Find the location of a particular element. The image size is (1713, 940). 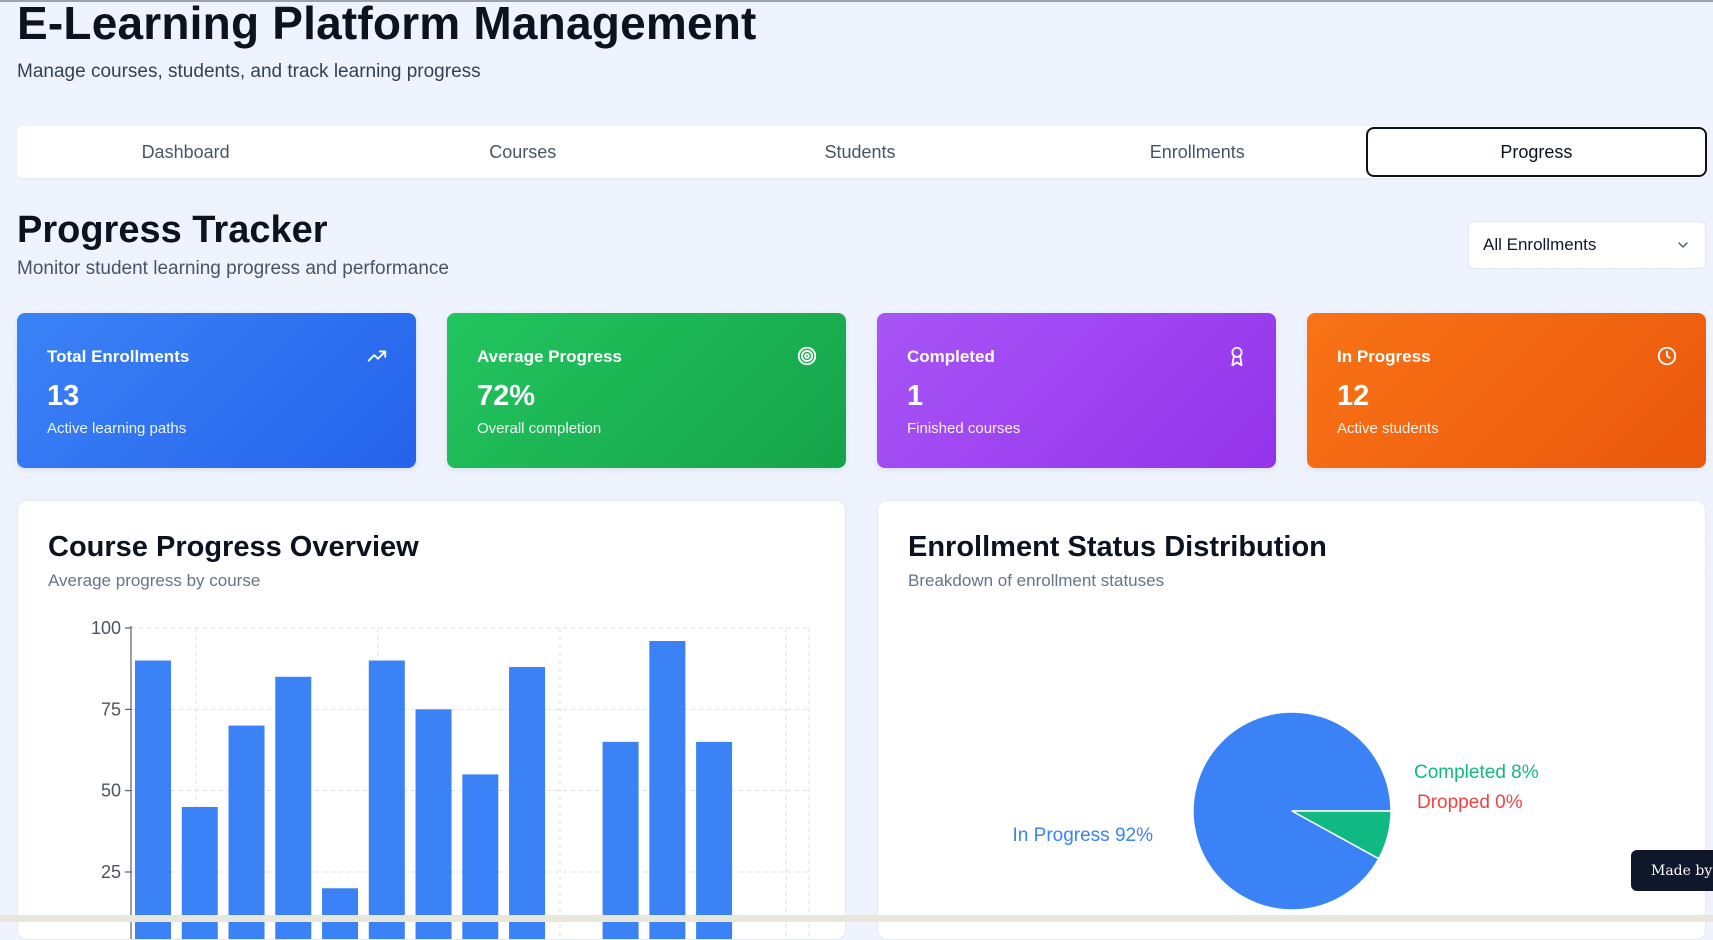

pie-label: In Progress 92% is located at coordinates (1083, 835).